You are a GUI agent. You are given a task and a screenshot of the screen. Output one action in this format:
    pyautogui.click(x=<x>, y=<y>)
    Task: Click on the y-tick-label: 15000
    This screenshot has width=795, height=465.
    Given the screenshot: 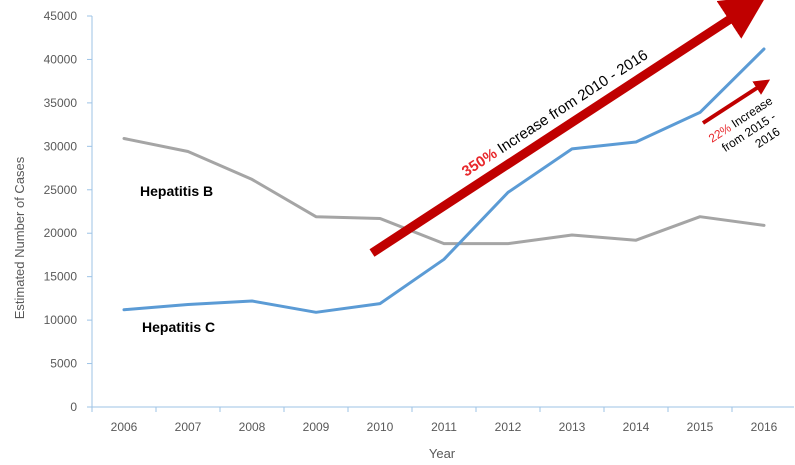 What is the action you would take?
    pyautogui.click(x=61, y=277)
    